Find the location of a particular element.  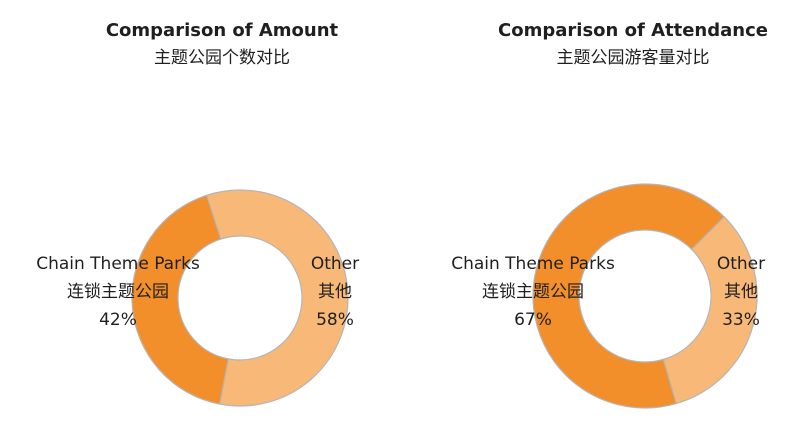

slice-label-other: Other 其他 33% is located at coordinates (741, 292).